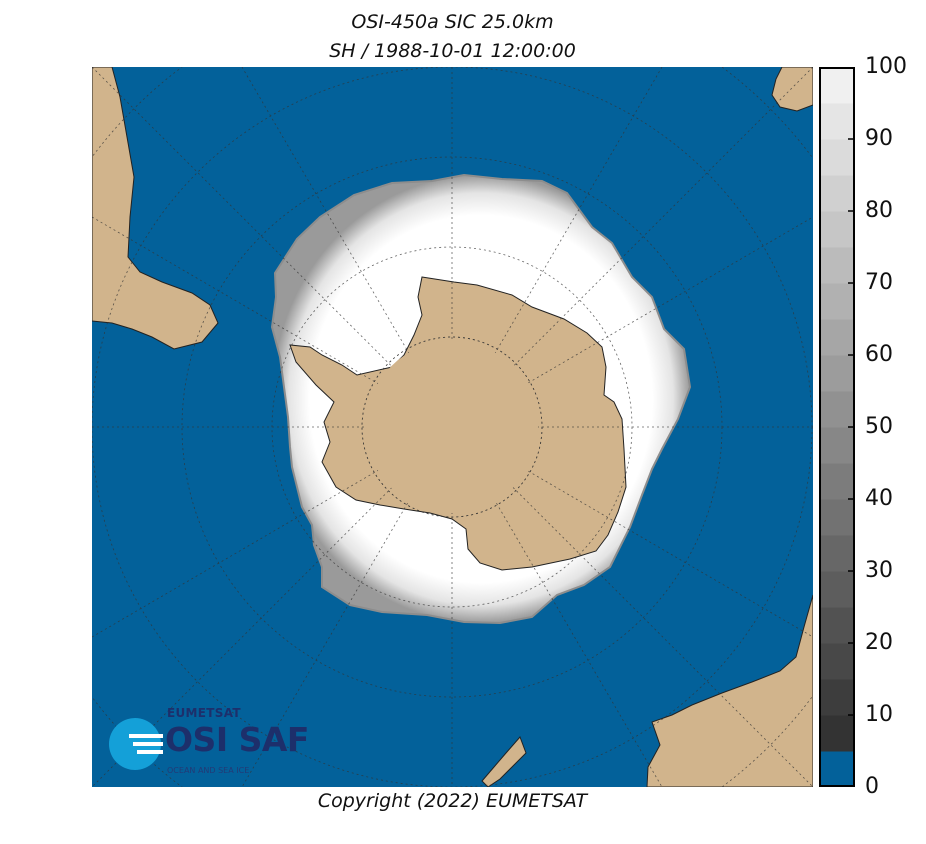  What do you see at coordinates (452, 51) in the screenshot?
I see `map-title-date: SH / 1988-10-01 12:00:00` at bounding box center [452, 51].